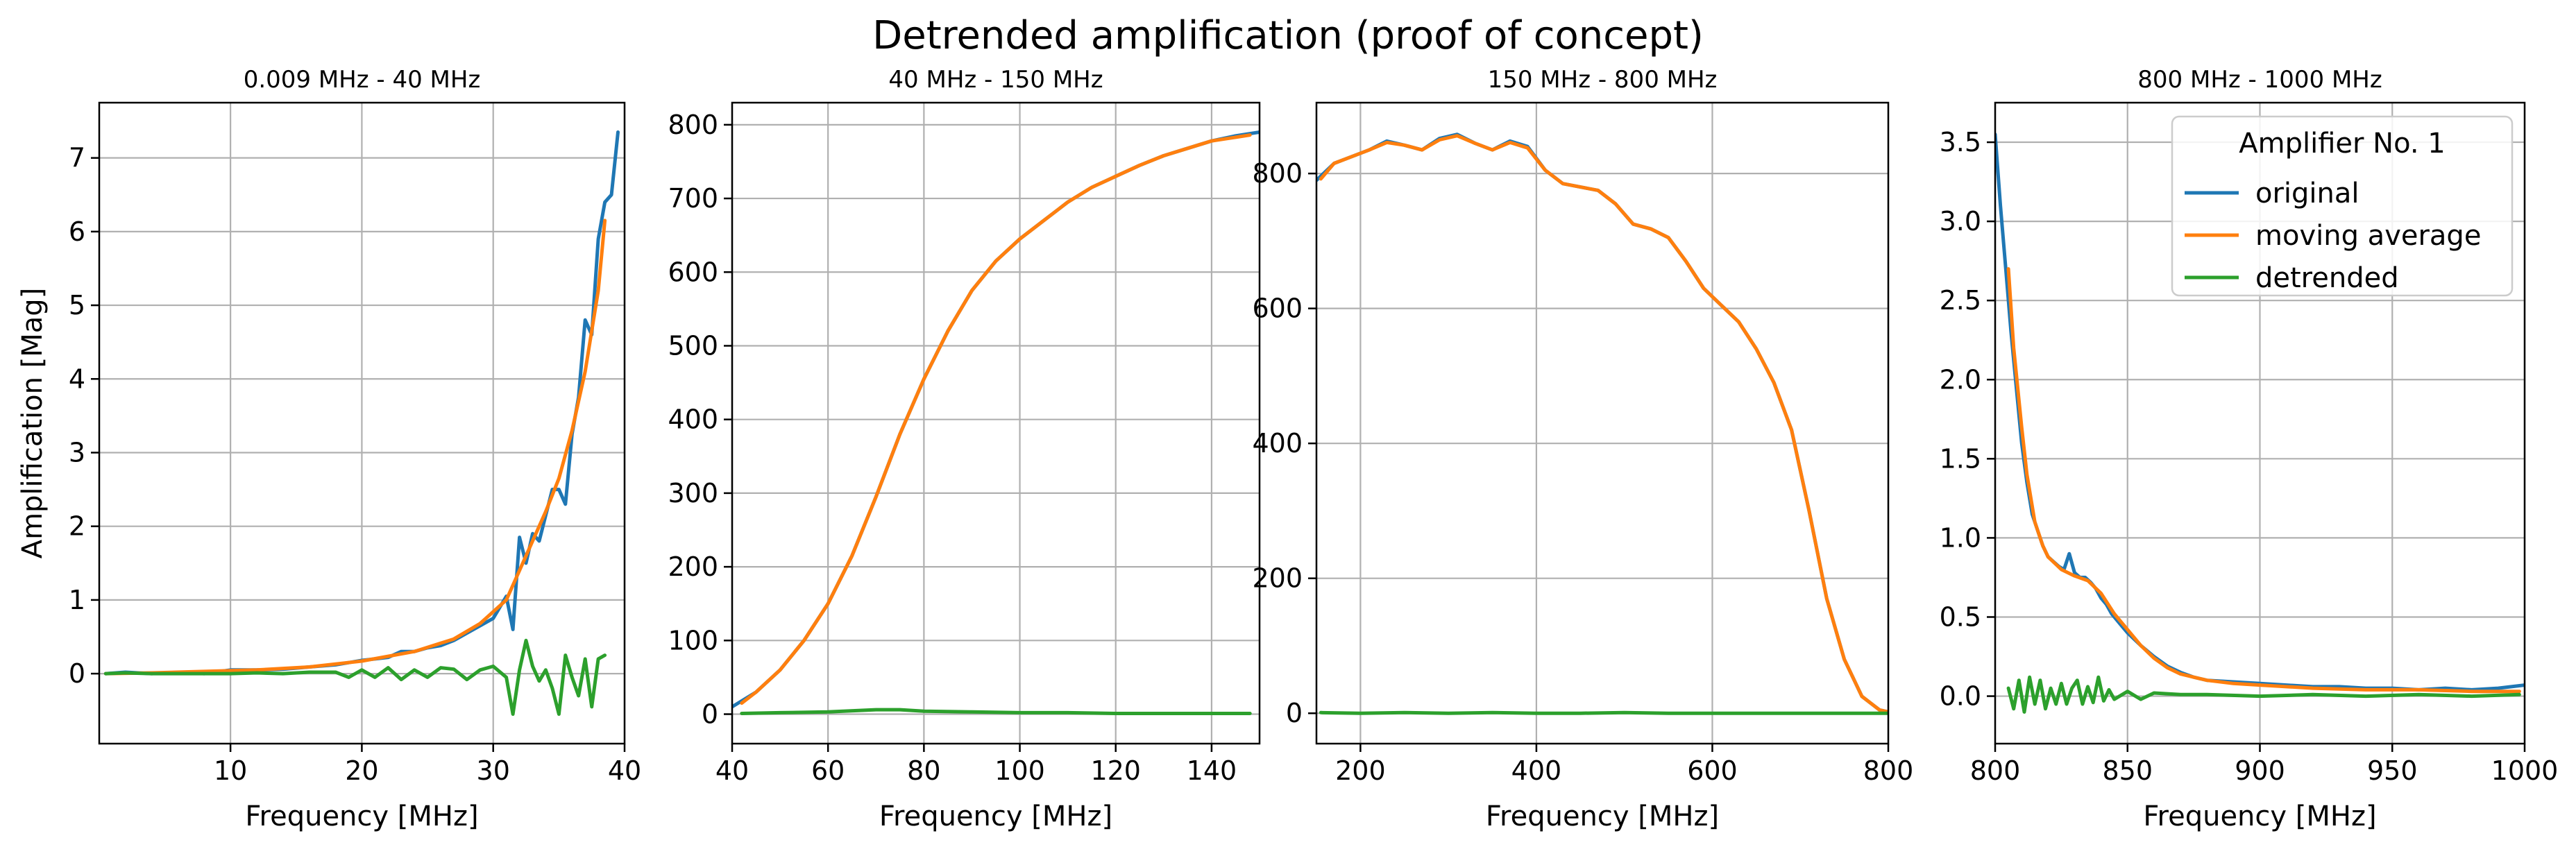 The image size is (2576, 856). I want to click on subplot-title: 800 MHz - 1000 MHz, so click(2259, 80).